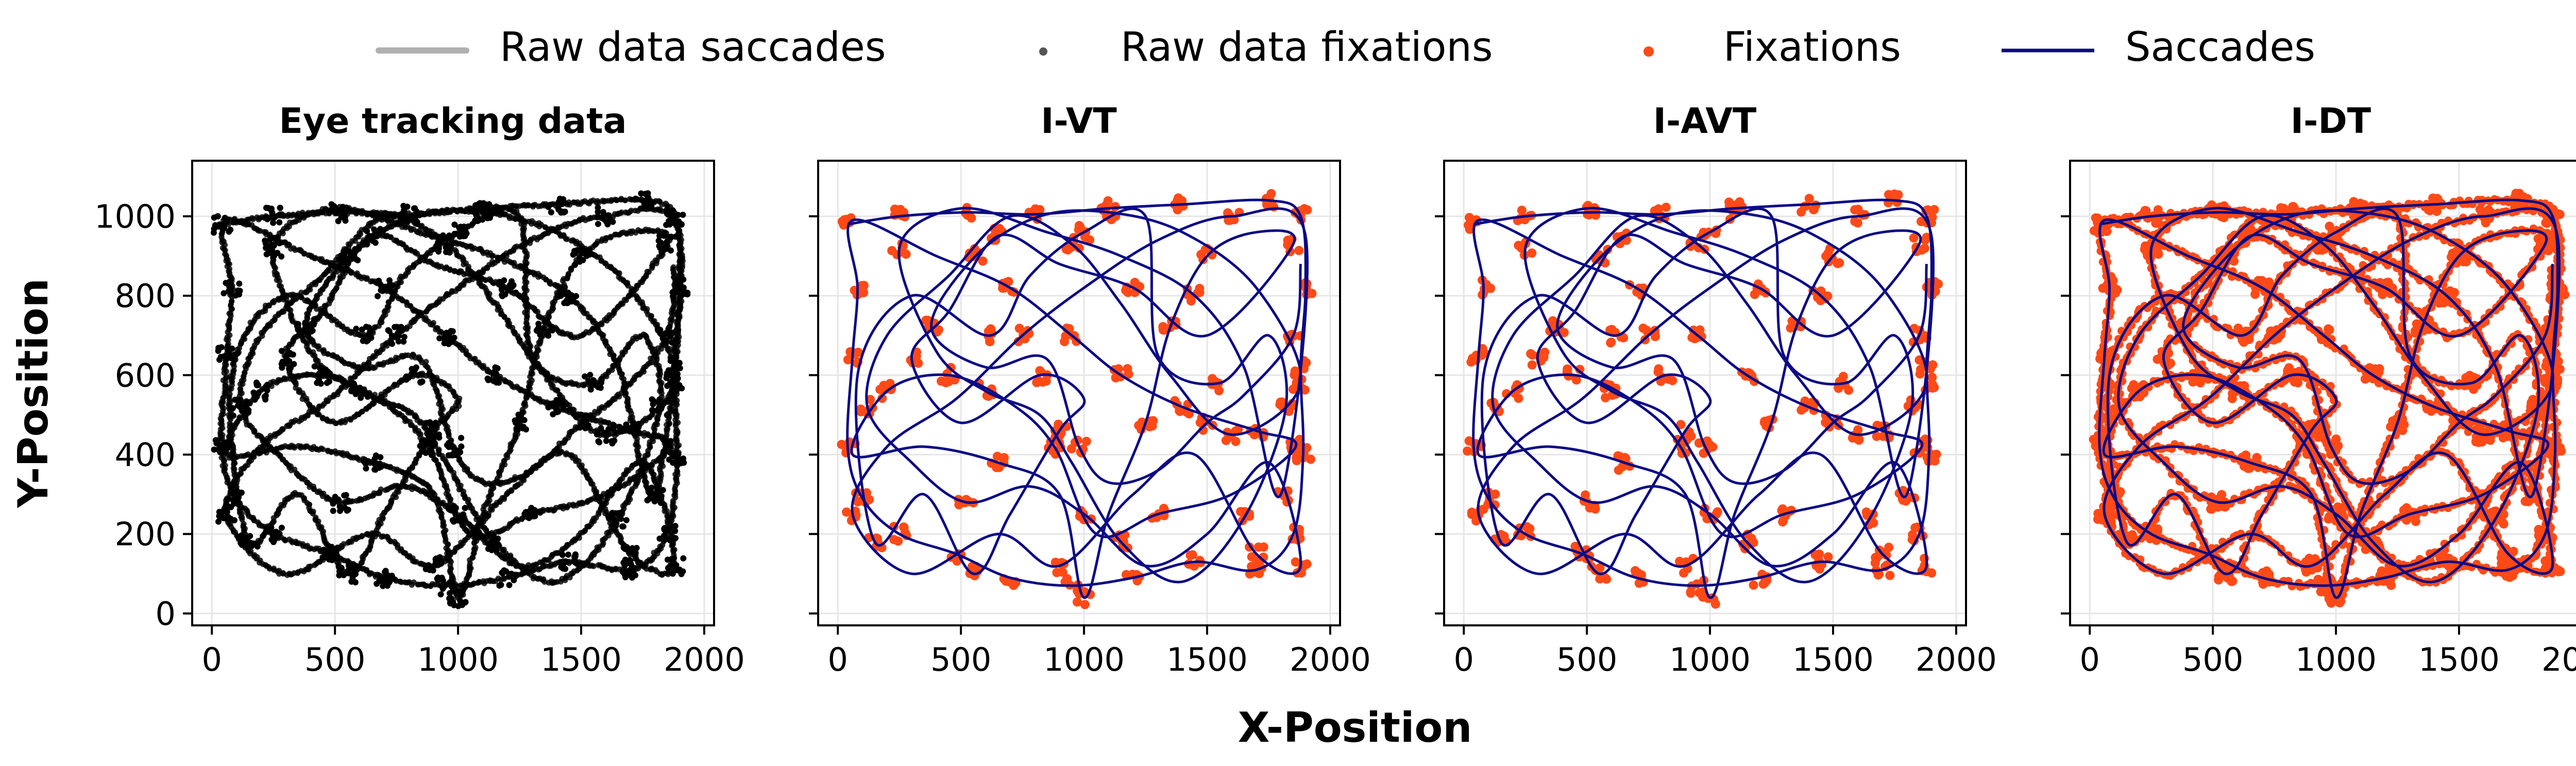 This screenshot has height=766, width=2576. What do you see at coordinates (1355, 728) in the screenshot?
I see `x-axis-label: X-Position` at bounding box center [1355, 728].